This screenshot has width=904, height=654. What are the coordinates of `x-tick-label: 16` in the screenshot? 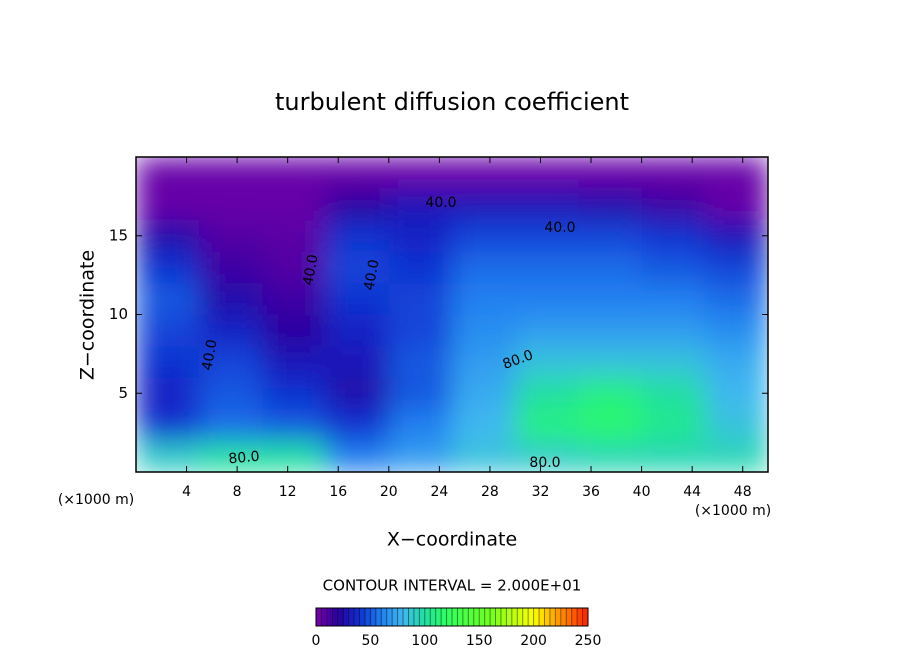 It's located at (338, 492).